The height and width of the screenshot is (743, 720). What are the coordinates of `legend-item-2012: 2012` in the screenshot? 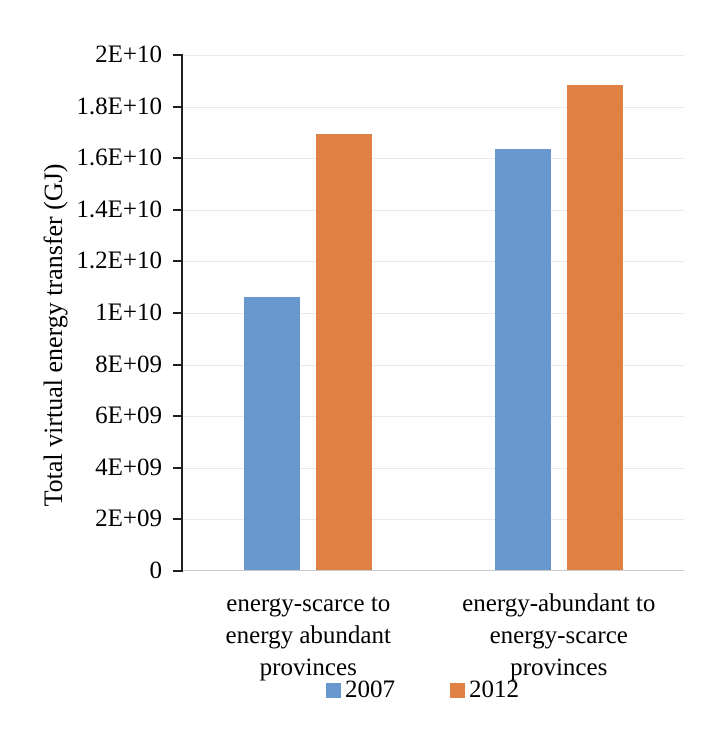 It's located at (484, 690).